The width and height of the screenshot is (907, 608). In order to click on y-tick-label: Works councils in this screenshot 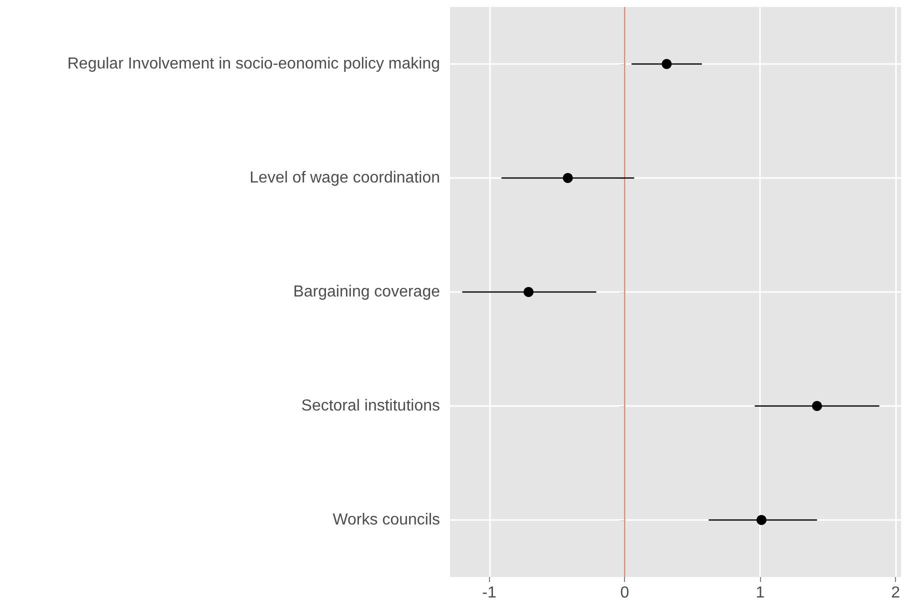, I will do `click(386, 520)`.